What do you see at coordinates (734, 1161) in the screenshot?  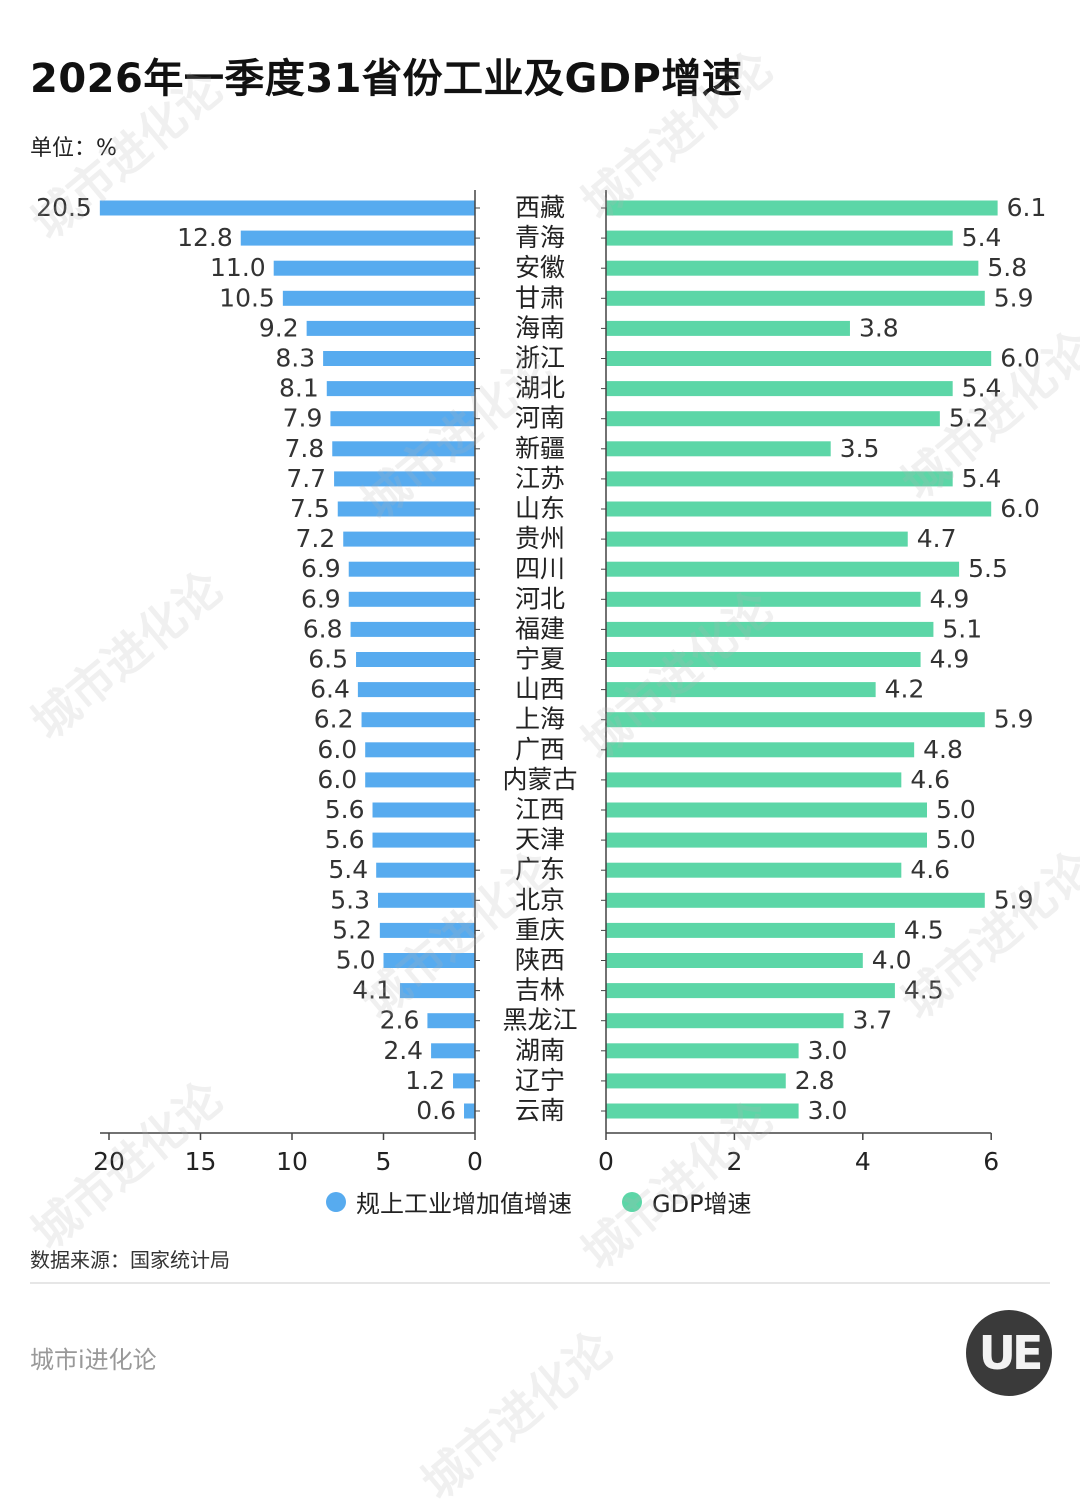 I see `gdp-x-tick-label: 2` at bounding box center [734, 1161].